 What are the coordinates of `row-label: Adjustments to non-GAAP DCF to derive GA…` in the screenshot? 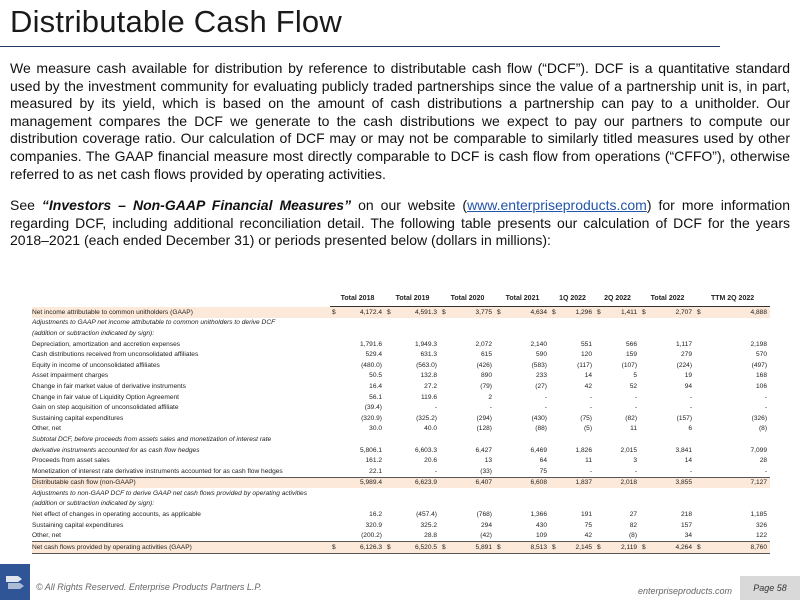 It's located at (169, 493).